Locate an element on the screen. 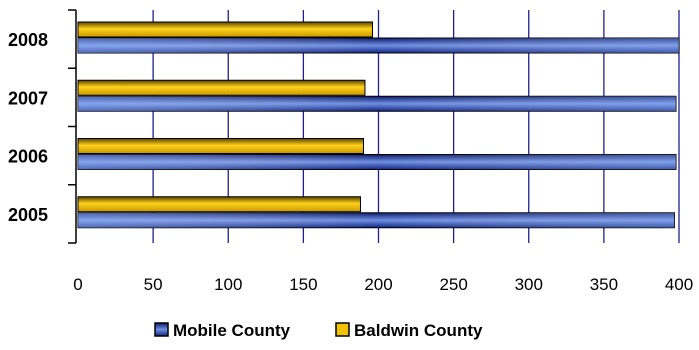  bar-mobile-county-sheen-2005 is located at coordinates (376, 220).